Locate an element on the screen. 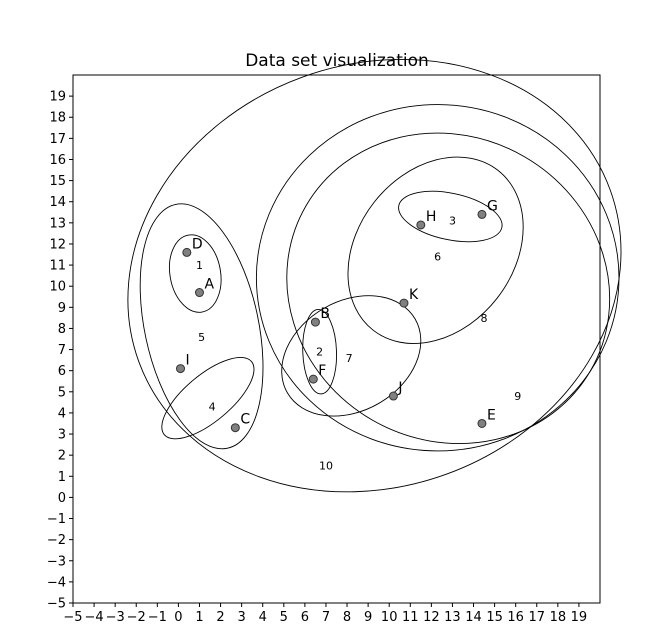 This screenshot has width=655, height=637. x-tick-label: 4 is located at coordinates (263, 617).